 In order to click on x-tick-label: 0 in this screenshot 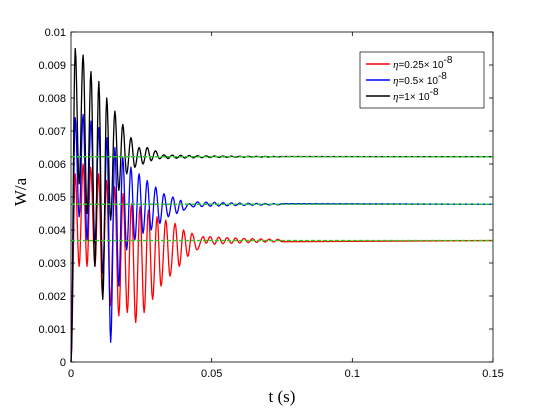, I will do `click(71, 374)`.